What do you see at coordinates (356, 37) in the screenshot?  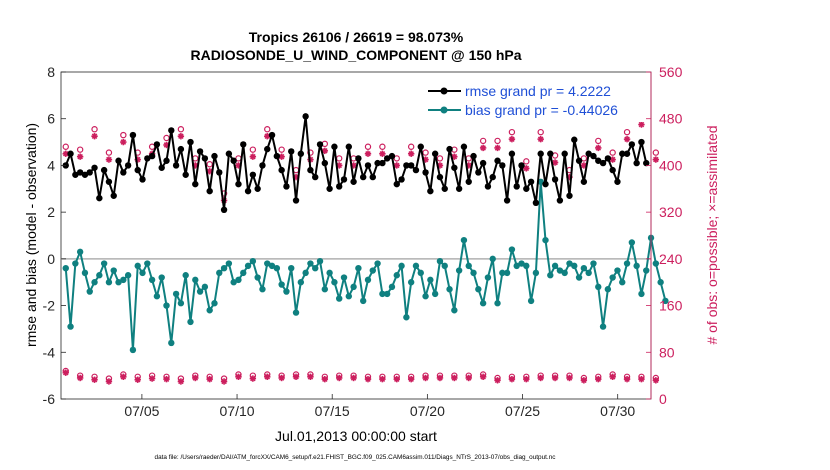 I see `chart-title: Tropics 26106 / 26619 = 98.073%` at bounding box center [356, 37].